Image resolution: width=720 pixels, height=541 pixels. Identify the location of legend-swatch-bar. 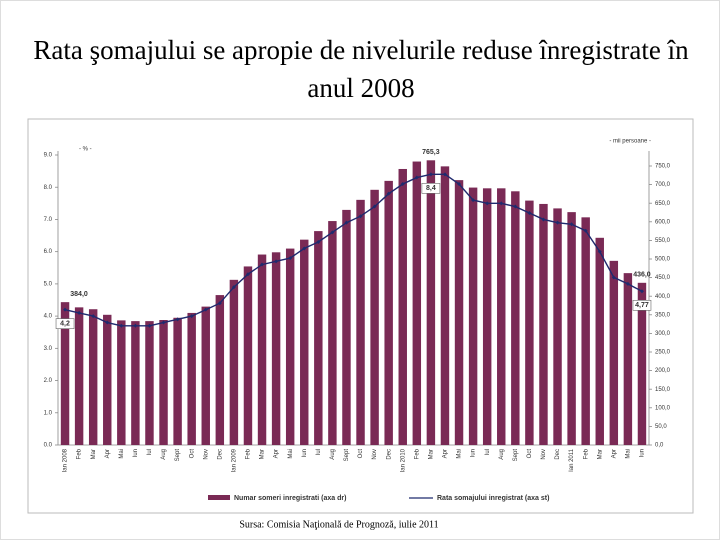
(219, 497).